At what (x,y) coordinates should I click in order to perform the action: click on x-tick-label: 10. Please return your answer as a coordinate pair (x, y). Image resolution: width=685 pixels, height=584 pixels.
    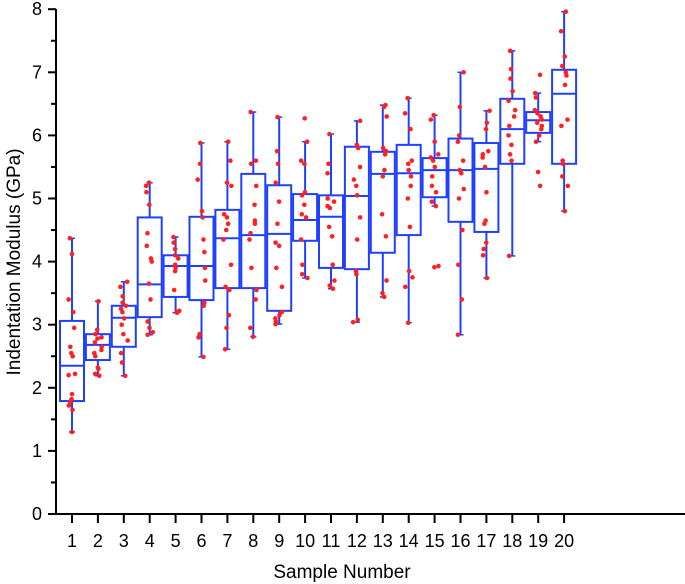
    Looking at the image, I should click on (305, 541).